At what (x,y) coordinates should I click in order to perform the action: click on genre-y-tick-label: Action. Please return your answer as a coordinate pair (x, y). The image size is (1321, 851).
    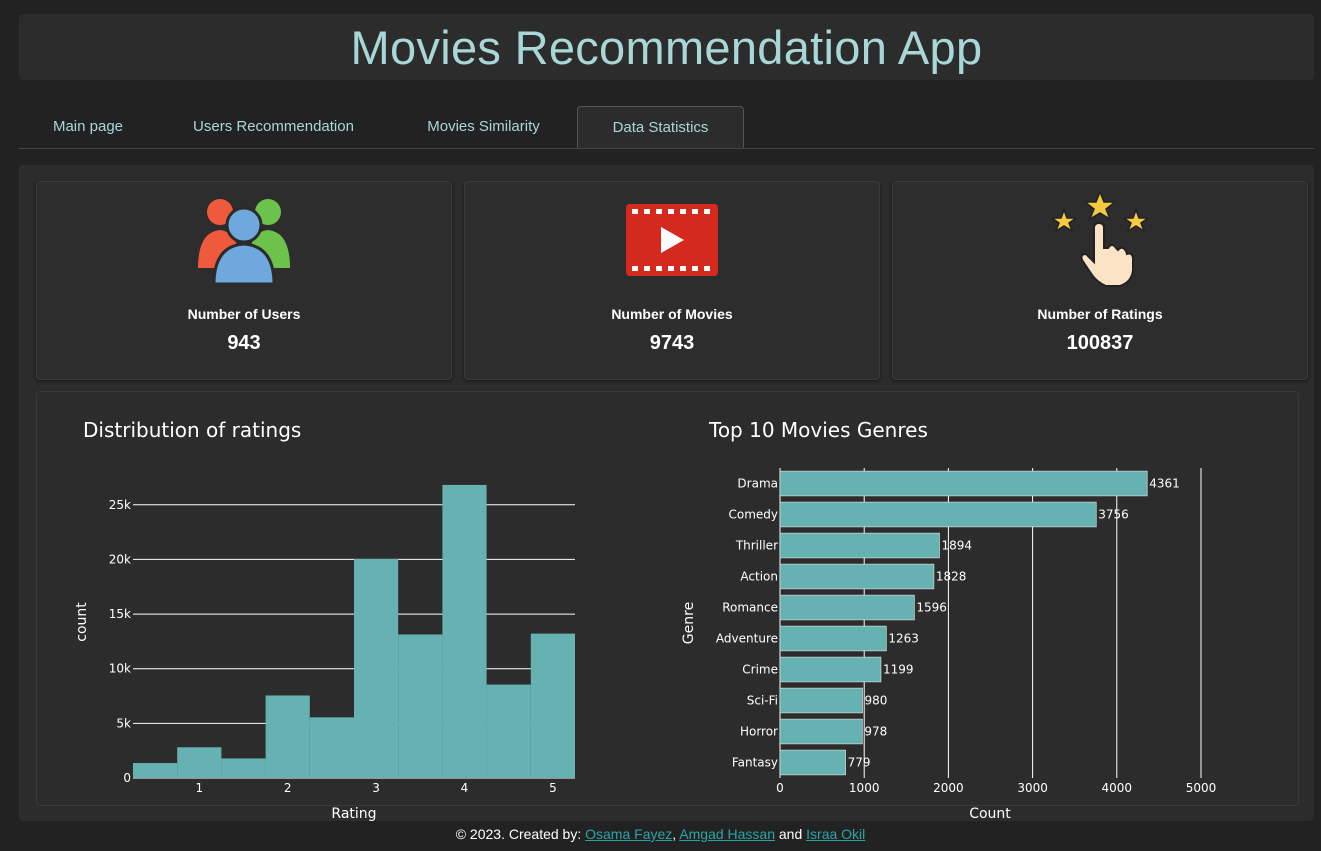
    Looking at the image, I should click on (759, 577).